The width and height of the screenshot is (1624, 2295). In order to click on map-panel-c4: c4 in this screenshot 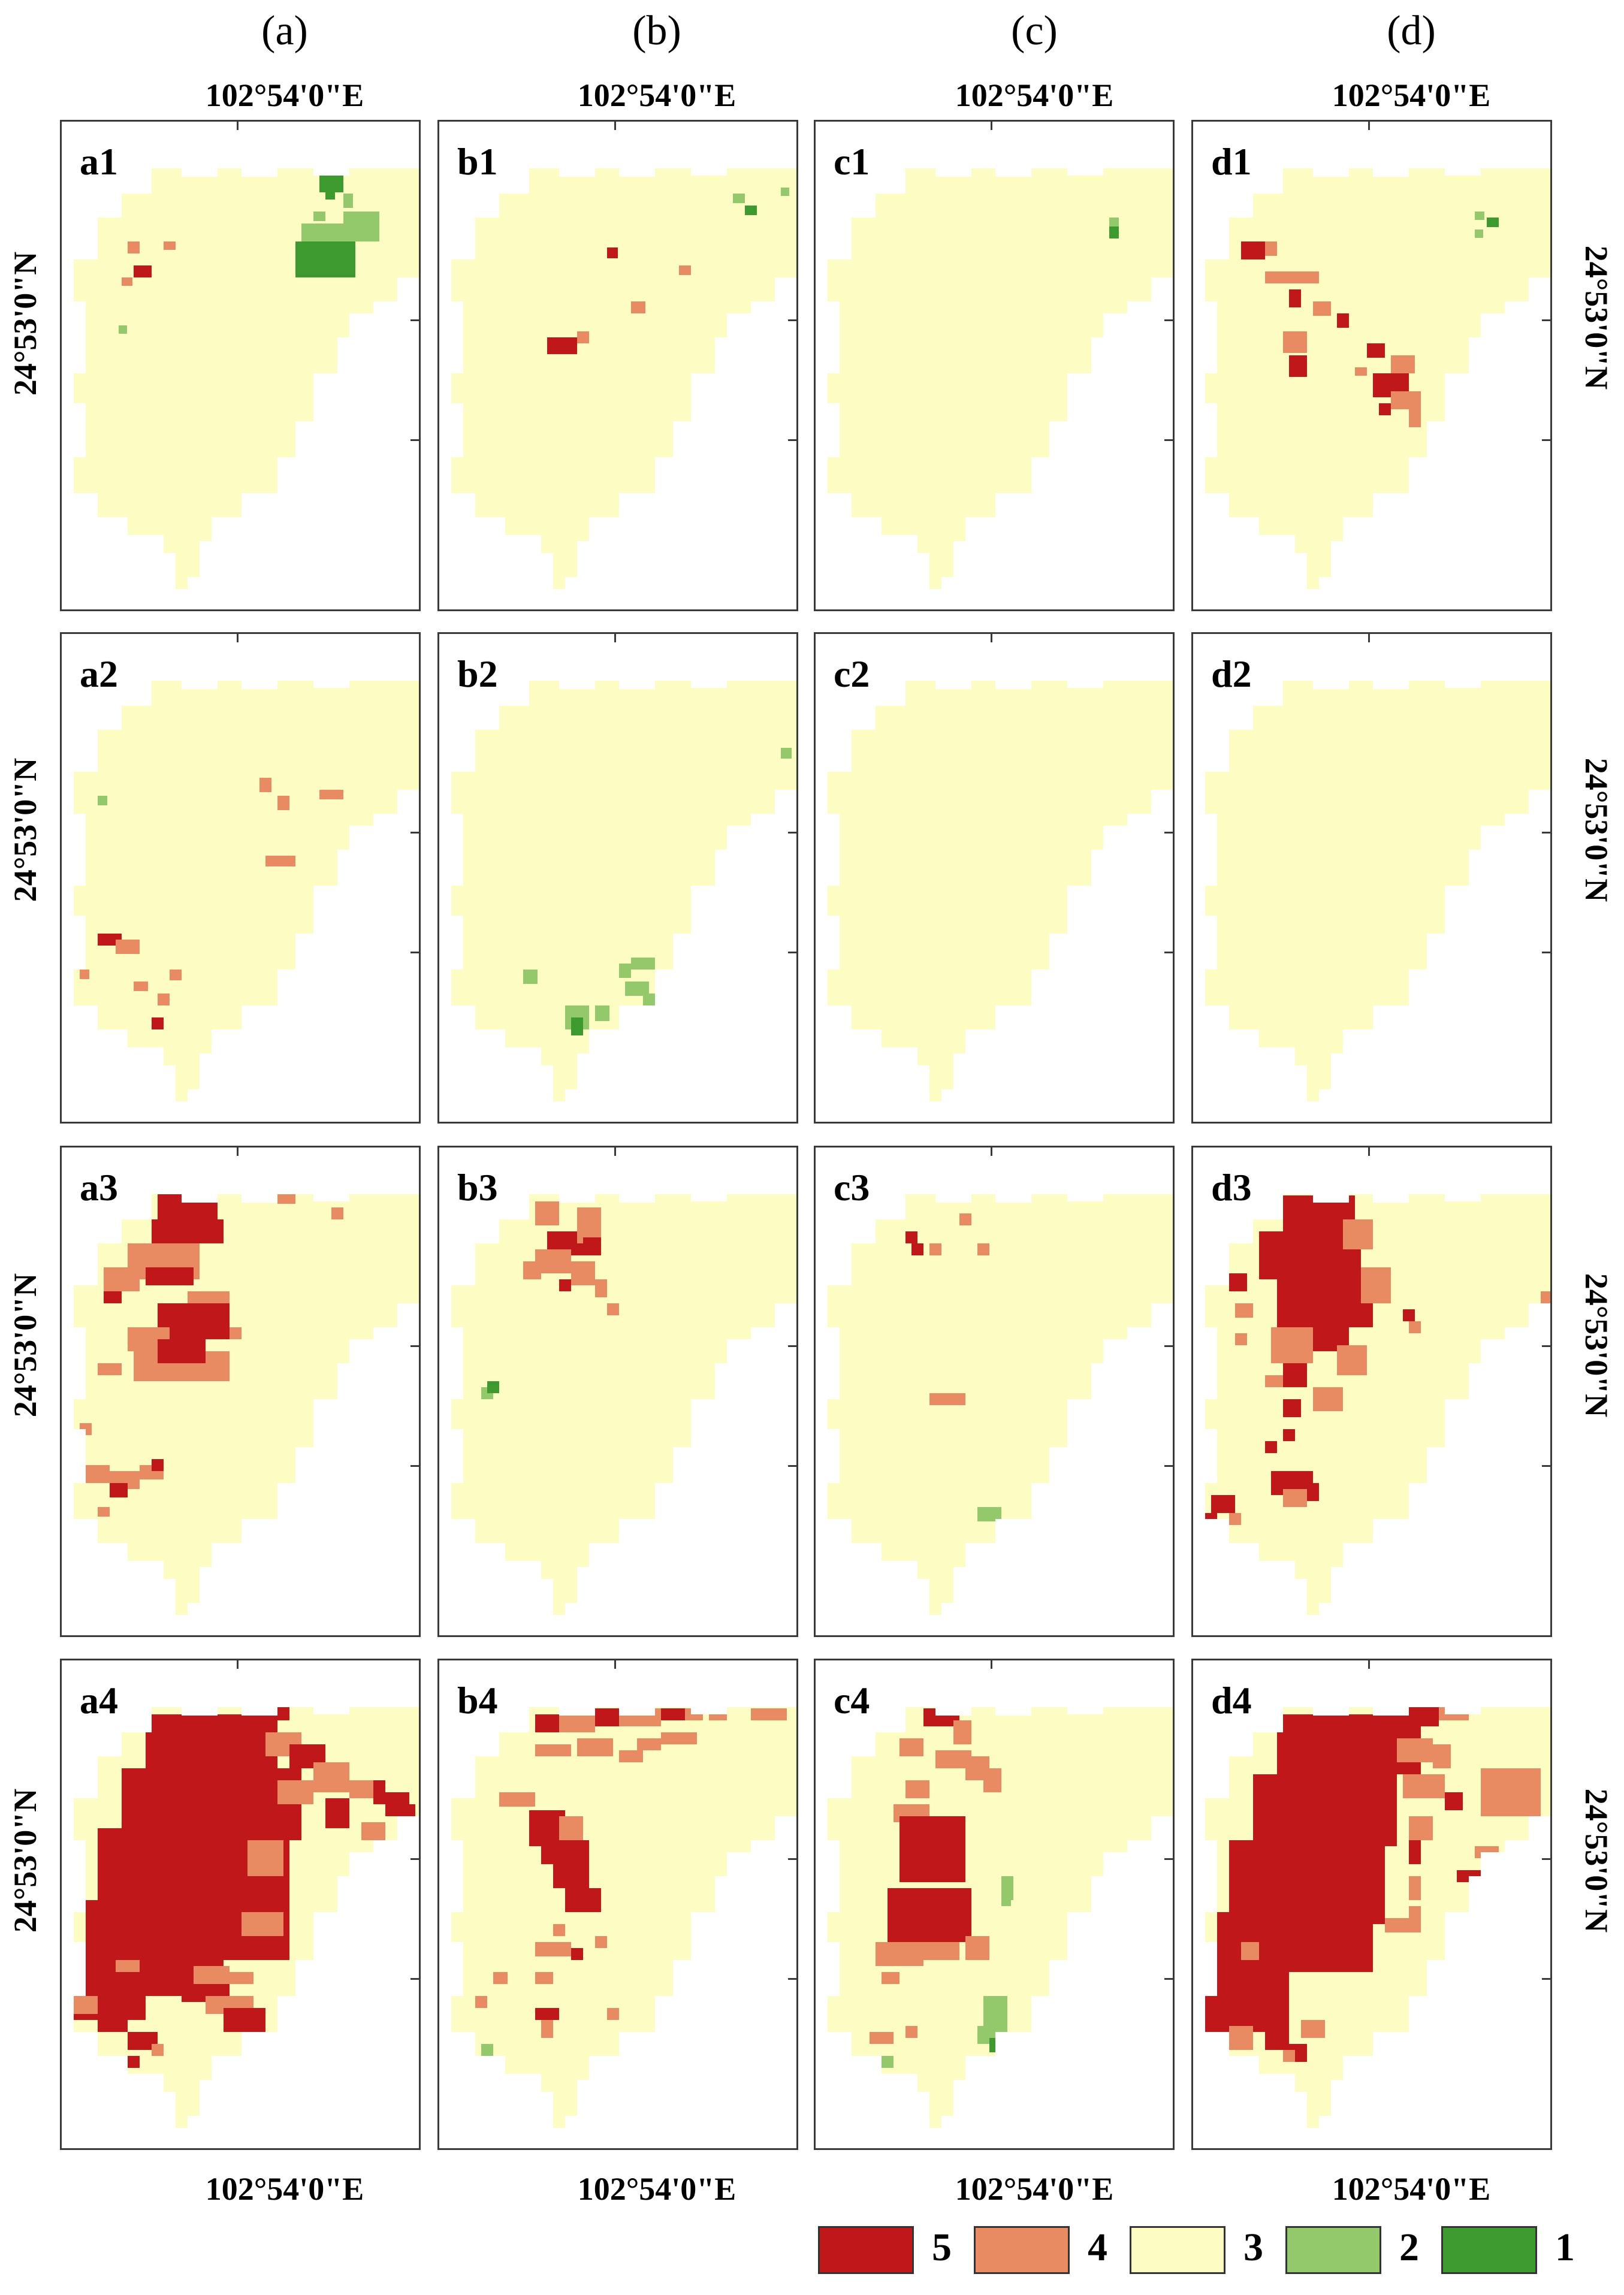, I will do `click(994, 1904)`.